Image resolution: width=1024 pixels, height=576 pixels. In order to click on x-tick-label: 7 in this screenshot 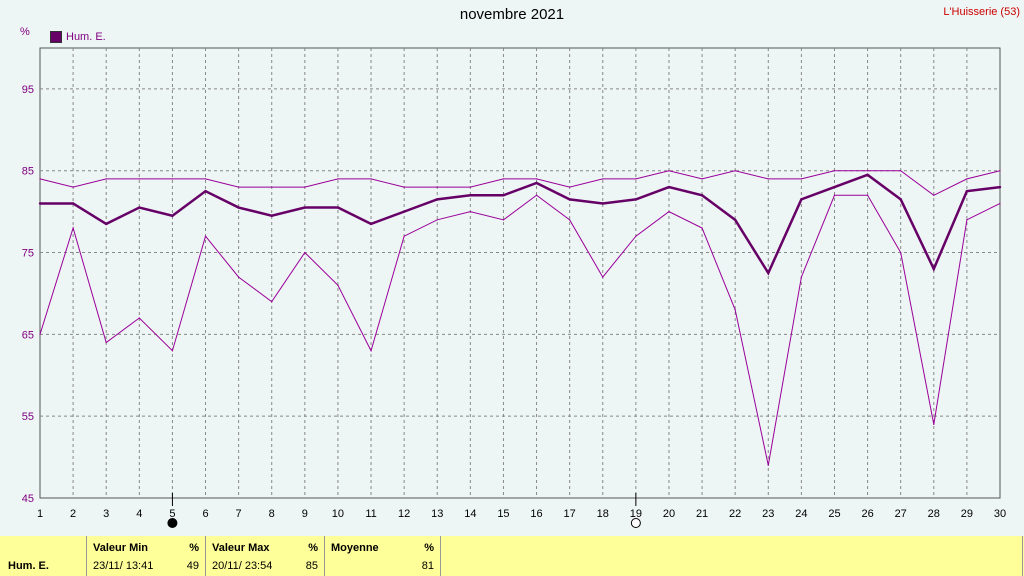, I will do `click(239, 514)`.